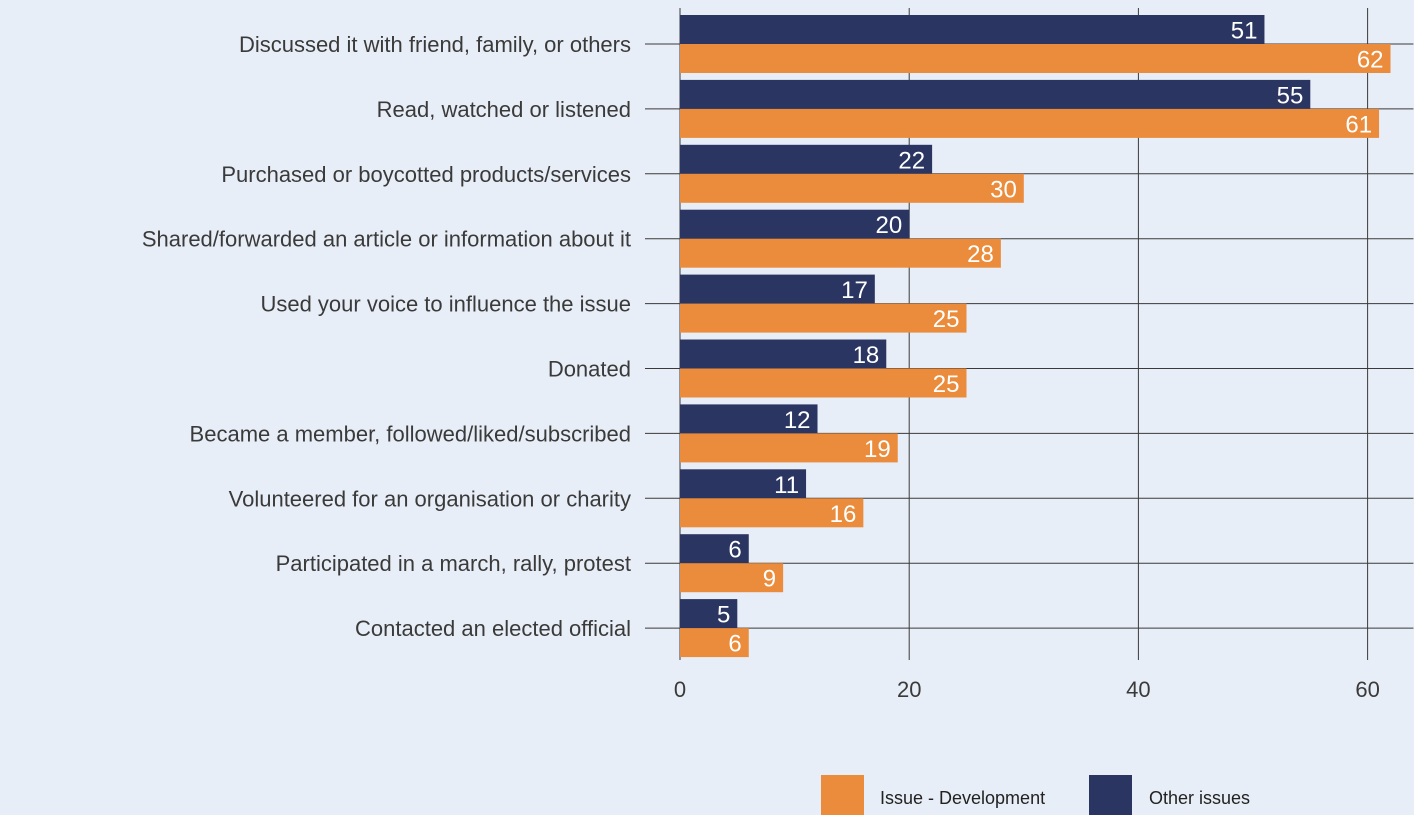 This screenshot has height=815, width=1414. I want to click on bar-value-label: 28, so click(980, 254).